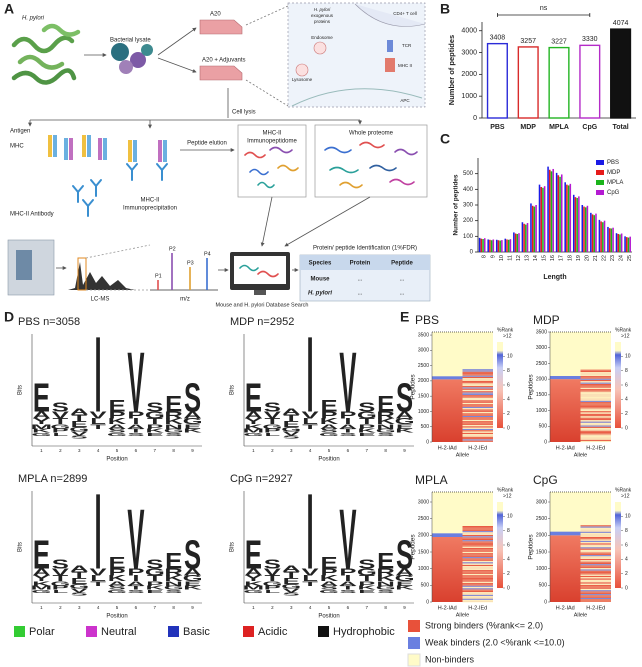 The image size is (642, 667). Describe the element at coordinates (596, 258) in the screenshot. I see `x-tick-label: 21` at that location.